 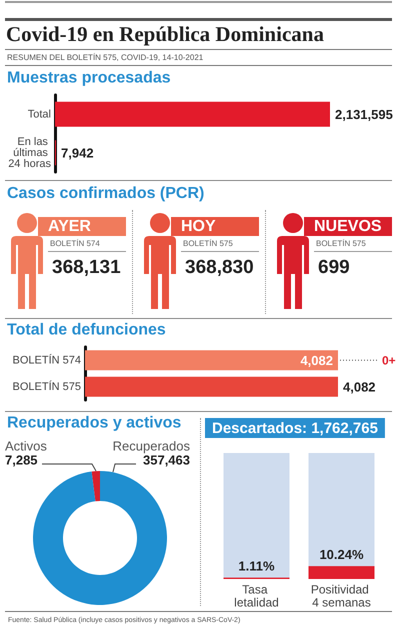 I want to click on text: Covid-19 en República Dominicana, so click(x=165, y=34).